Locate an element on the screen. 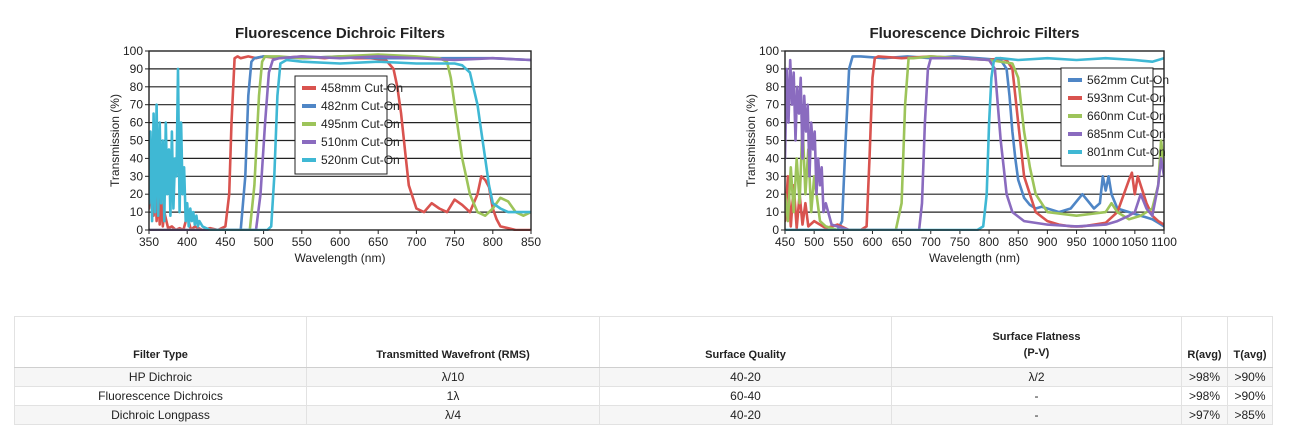  y-tick-label: 20 is located at coordinates (137, 194).